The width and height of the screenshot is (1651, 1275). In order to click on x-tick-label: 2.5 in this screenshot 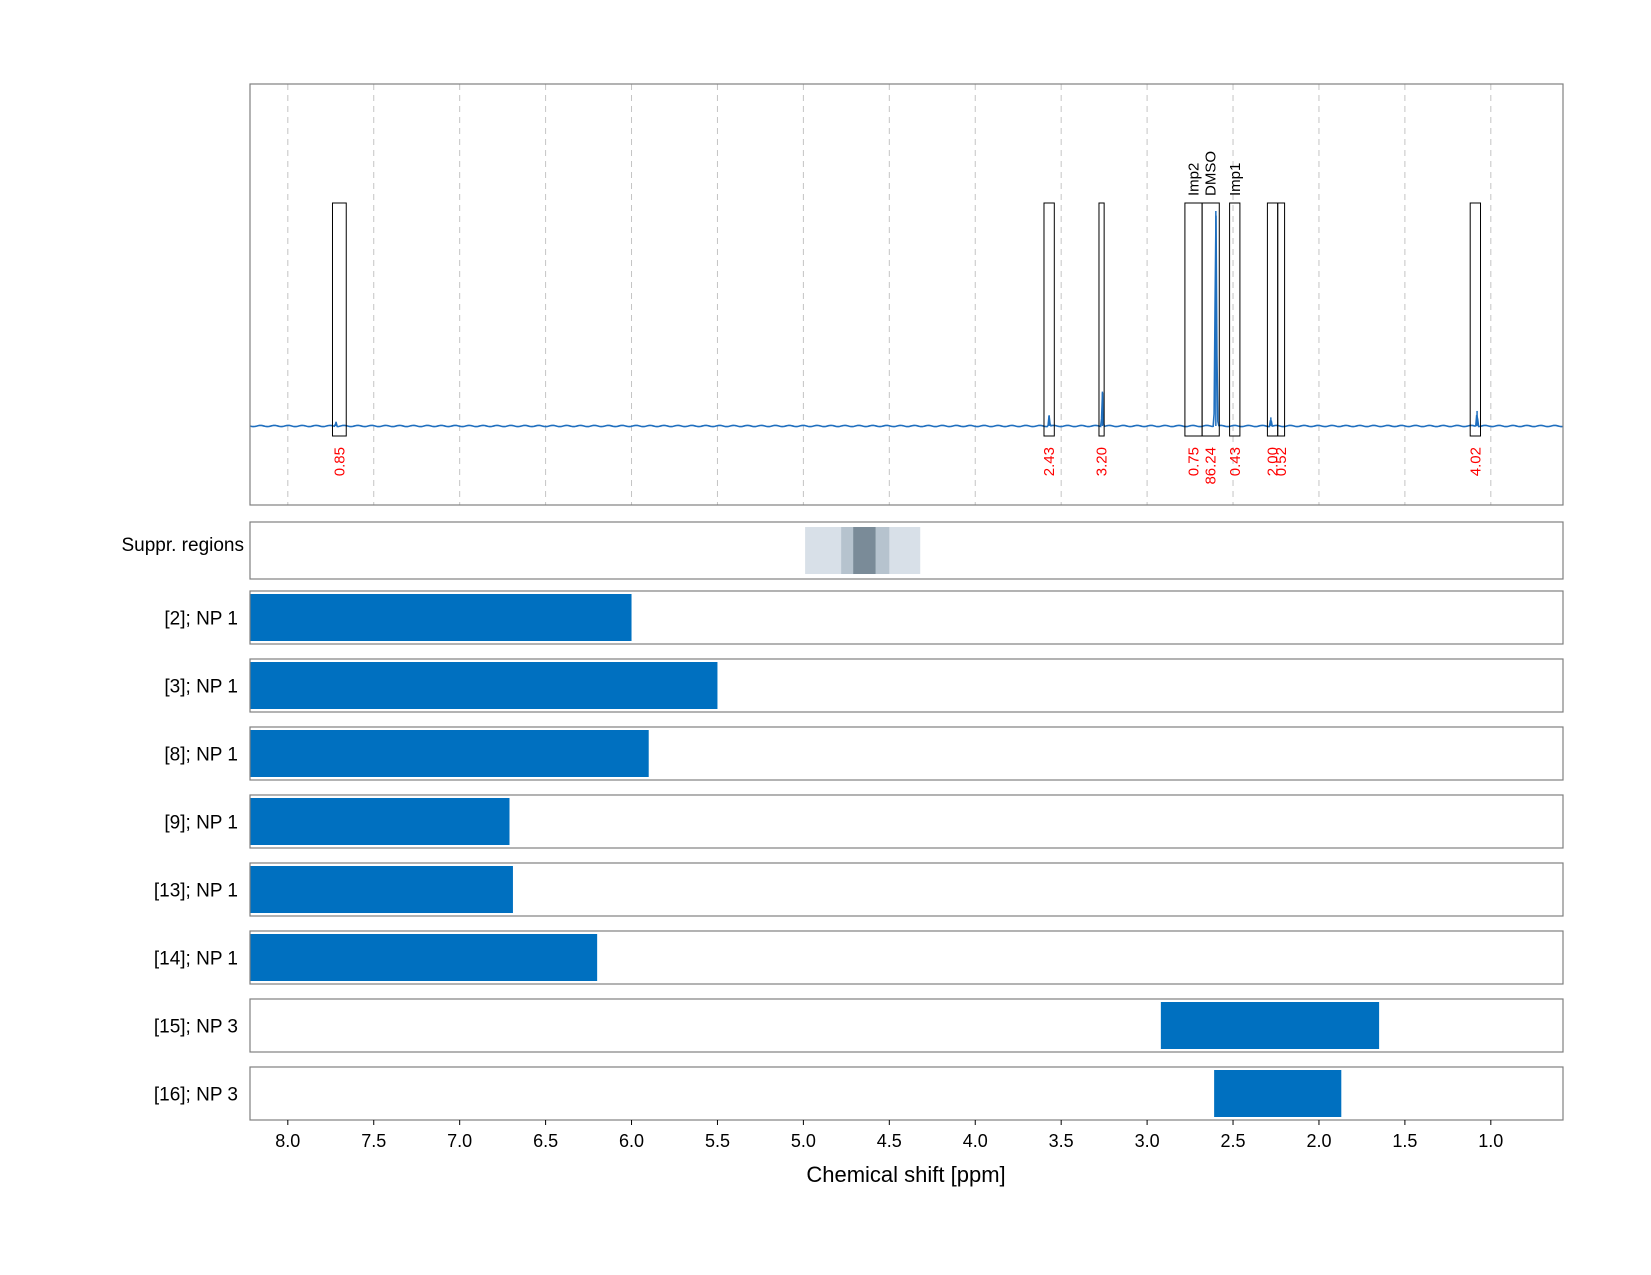, I will do `click(1233, 1141)`.